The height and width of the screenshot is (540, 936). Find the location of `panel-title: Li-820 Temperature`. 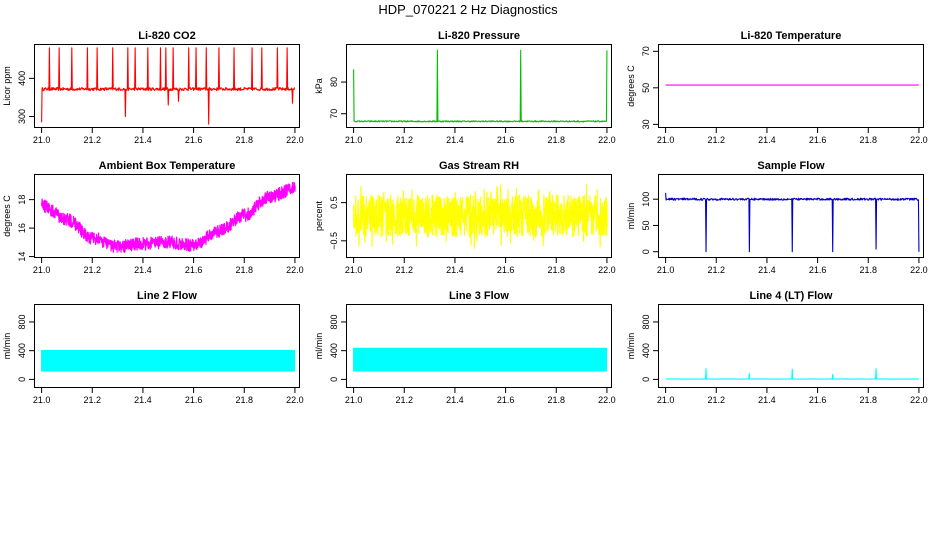

panel-title: Li-820 Temperature is located at coordinates (791, 36).